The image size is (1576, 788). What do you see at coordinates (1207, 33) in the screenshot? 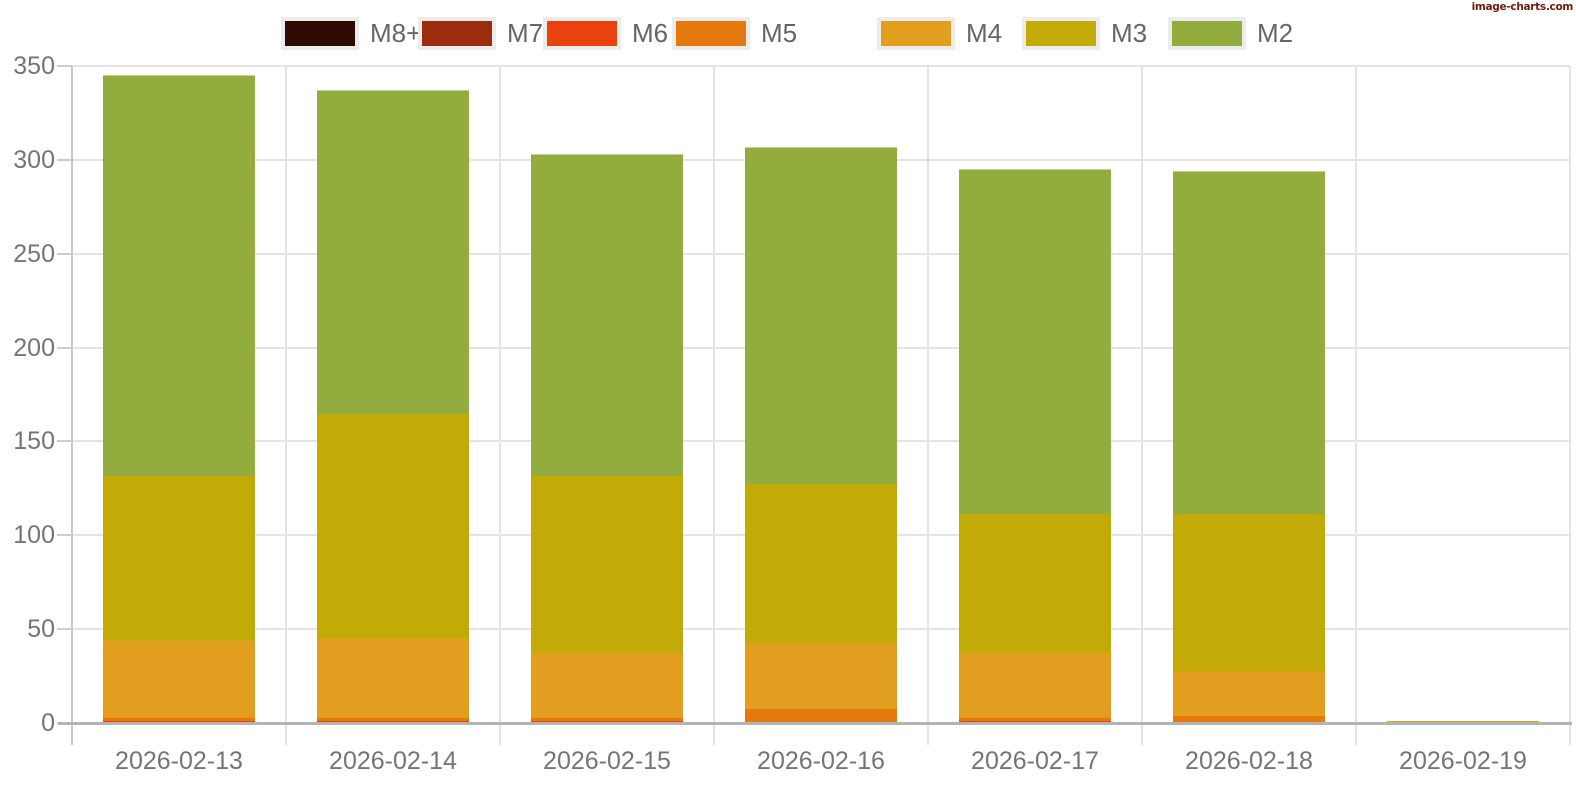
I see `legend-swatch-M2` at bounding box center [1207, 33].